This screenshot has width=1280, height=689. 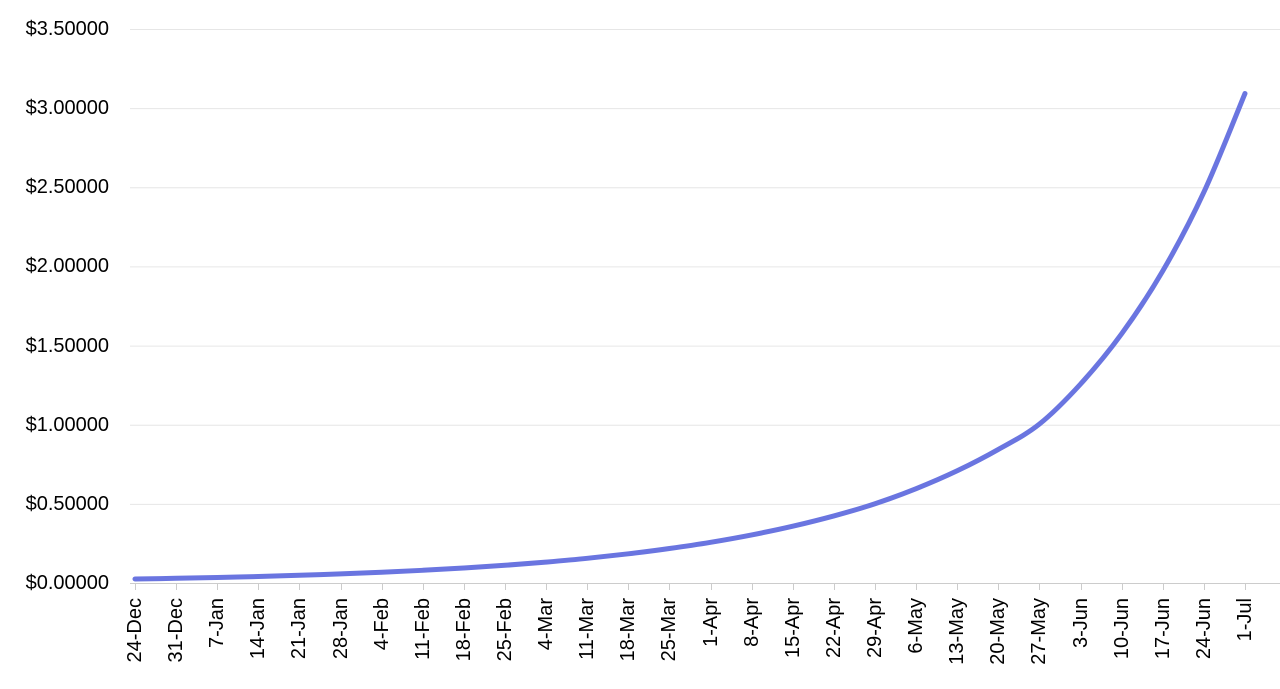 I want to click on x-axis-label: 17-Jun, so click(x=1162, y=629).